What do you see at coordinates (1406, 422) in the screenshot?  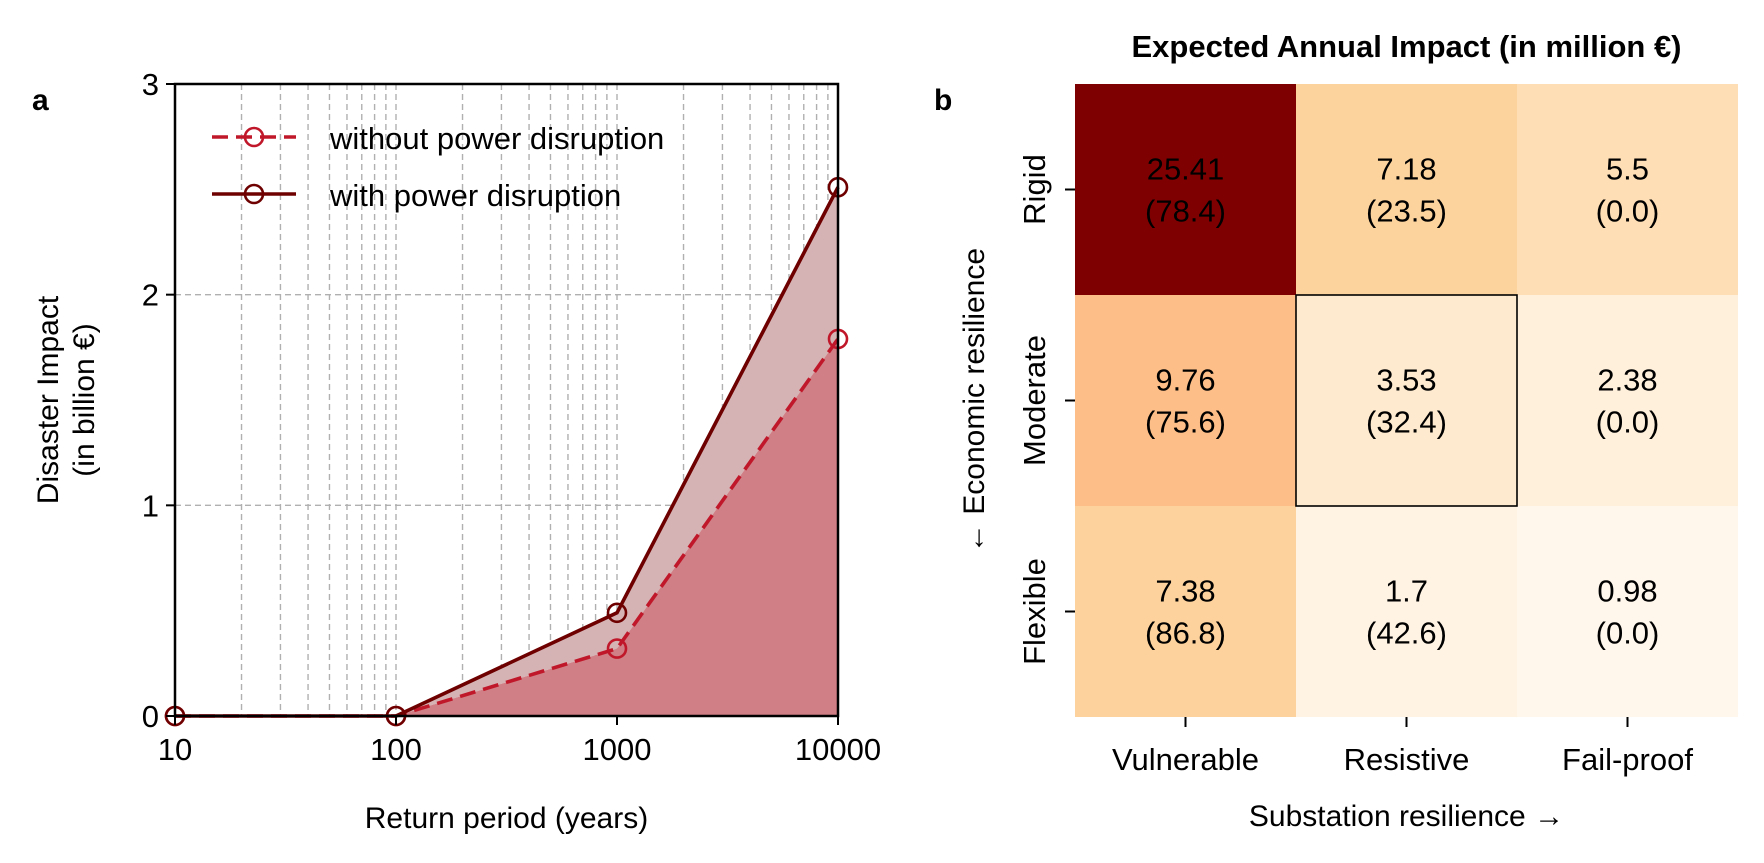 I see `cell-secondary-label: (32.4)` at bounding box center [1406, 422].